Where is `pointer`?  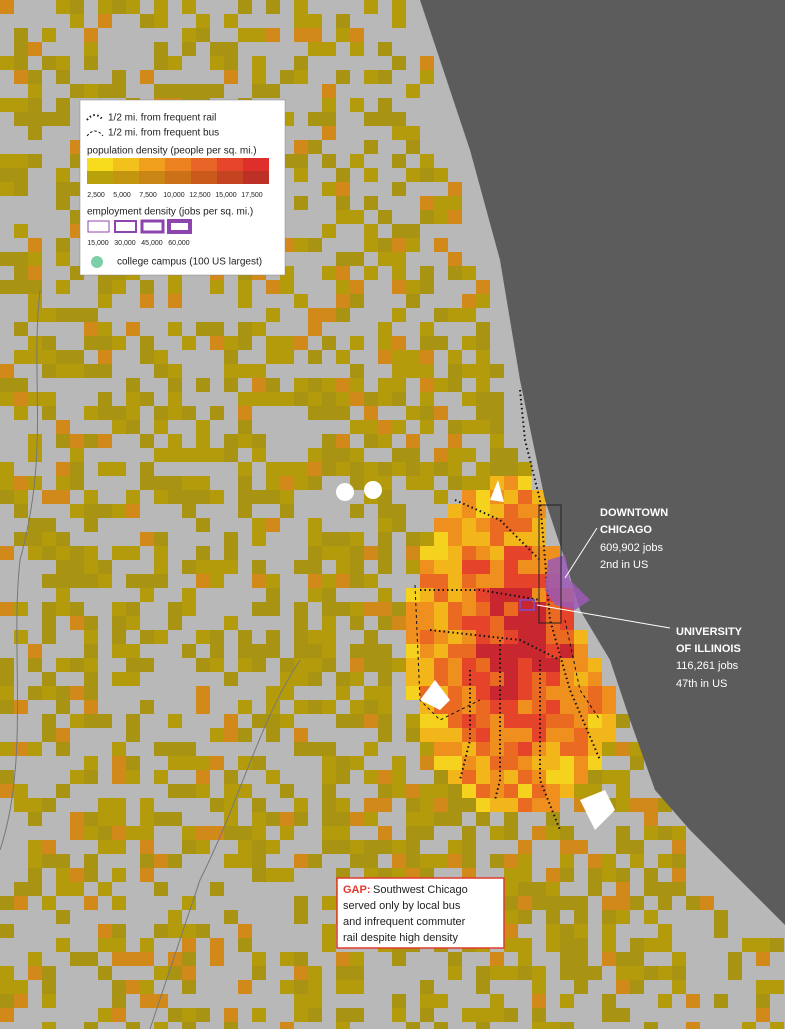 pointer is located at coordinates (581, 553).